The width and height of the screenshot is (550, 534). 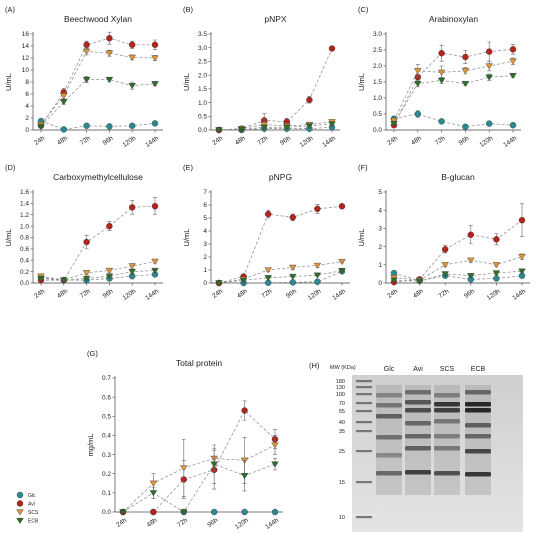 What do you see at coordinates (280, 177) in the screenshot?
I see `chart-title: pNPG` at bounding box center [280, 177].